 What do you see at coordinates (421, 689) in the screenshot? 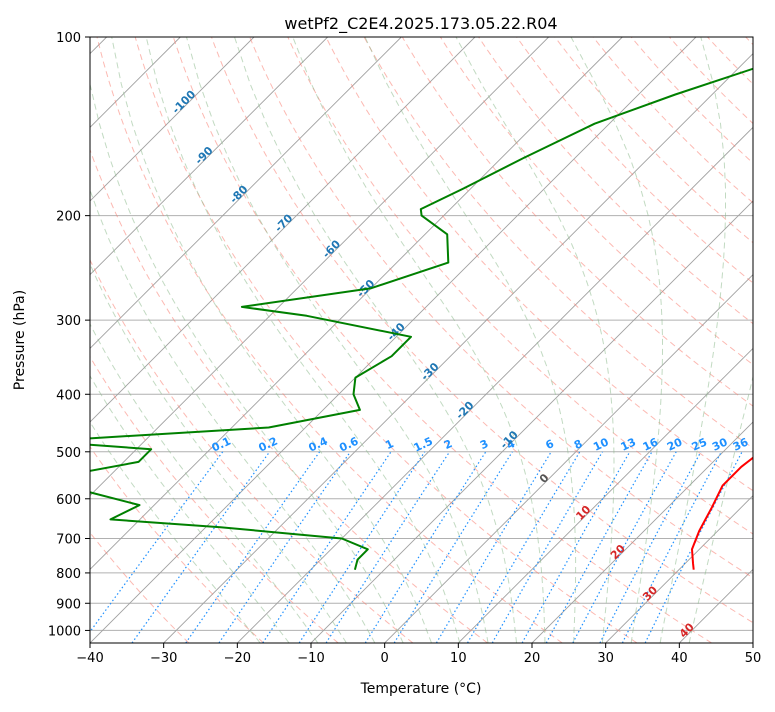
I see `x-axis-label: Temperature (°C)` at bounding box center [421, 689].